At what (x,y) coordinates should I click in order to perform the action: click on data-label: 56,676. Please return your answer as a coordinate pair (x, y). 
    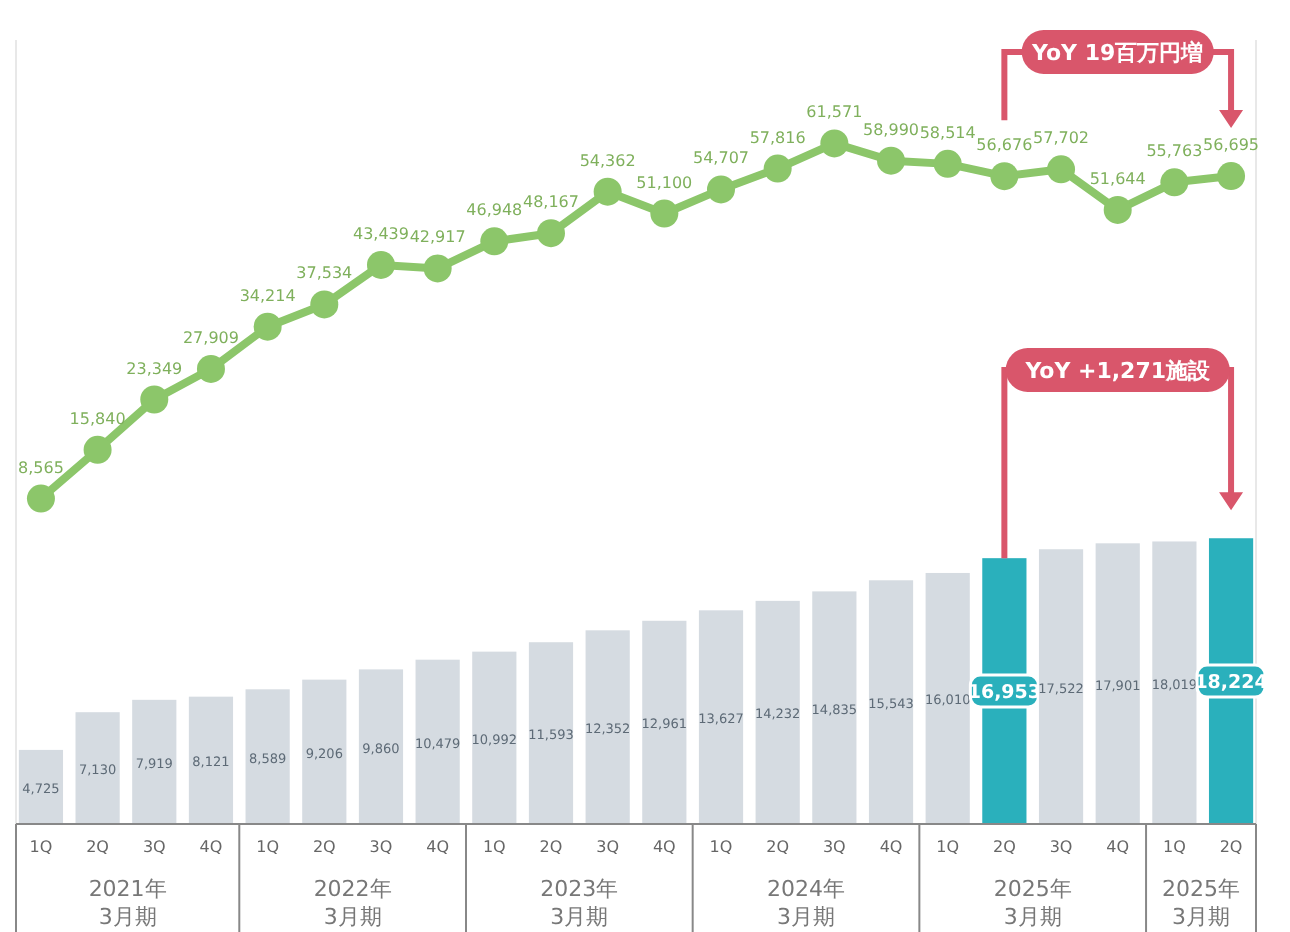
    Looking at the image, I should click on (1004, 145).